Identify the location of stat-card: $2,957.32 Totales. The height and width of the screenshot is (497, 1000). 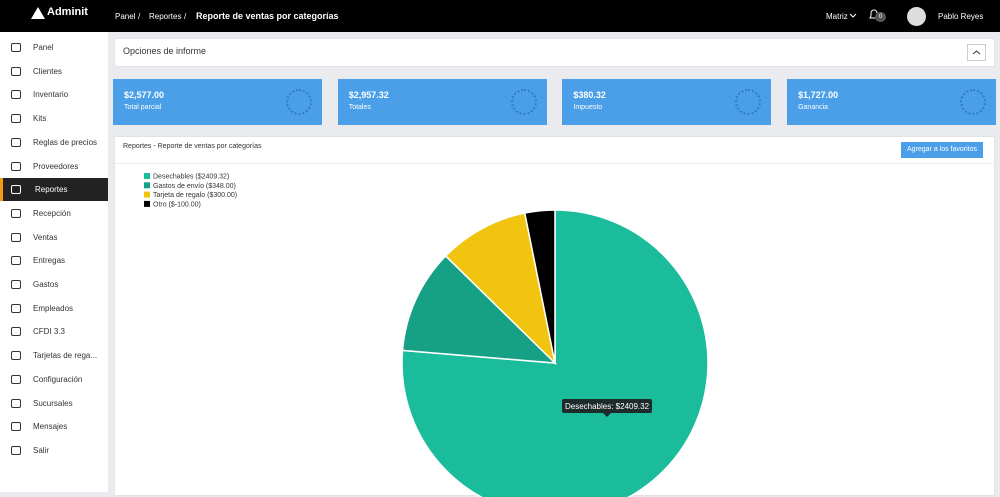
(442, 102).